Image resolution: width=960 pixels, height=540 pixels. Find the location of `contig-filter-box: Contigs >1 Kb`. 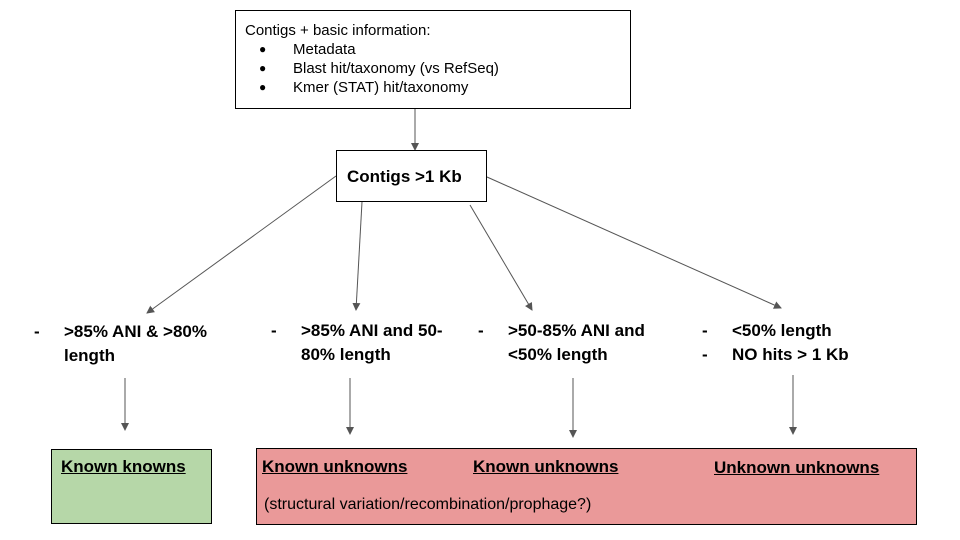

contig-filter-box: Contigs >1 Kb is located at coordinates (411, 176).